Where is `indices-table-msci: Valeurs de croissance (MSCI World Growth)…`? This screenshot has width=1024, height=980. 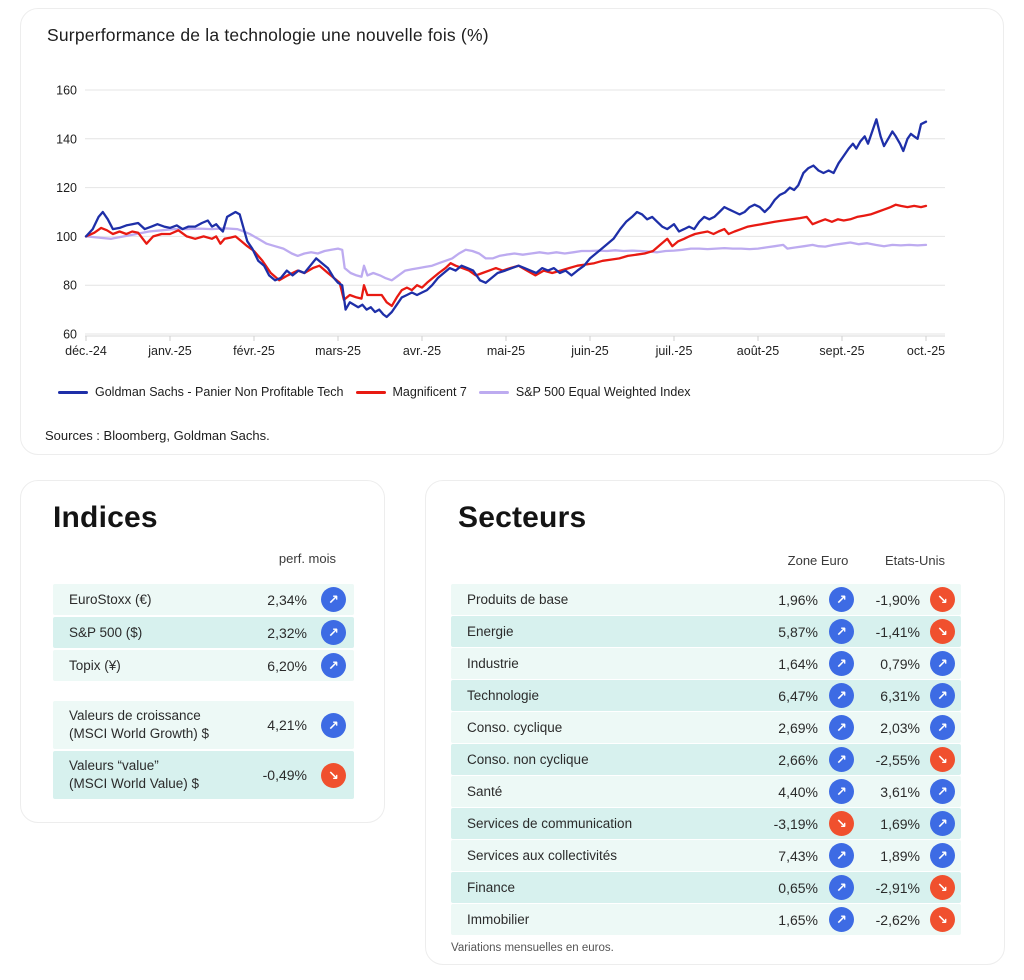
indices-table-msci: Valeurs de croissance (MSCI World Growth)… is located at coordinates (203, 751).